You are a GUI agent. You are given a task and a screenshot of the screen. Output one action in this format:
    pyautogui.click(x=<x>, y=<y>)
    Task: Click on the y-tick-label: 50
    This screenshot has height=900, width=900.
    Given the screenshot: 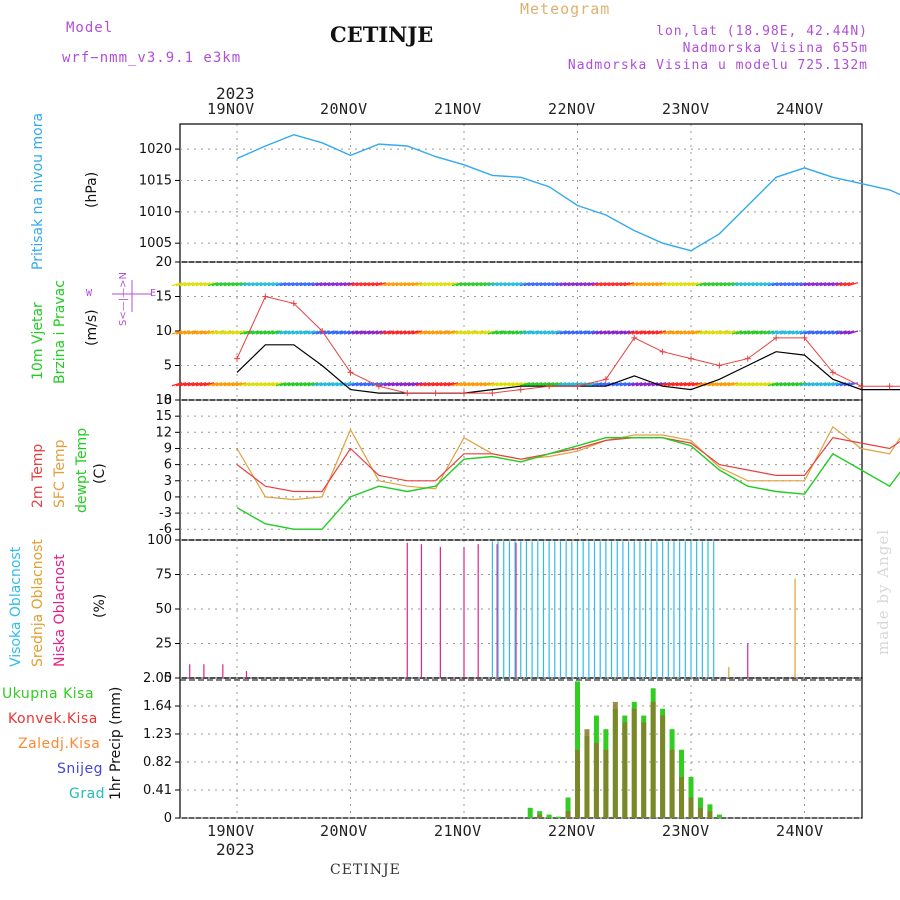 What is the action you would take?
    pyautogui.click(x=163, y=609)
    